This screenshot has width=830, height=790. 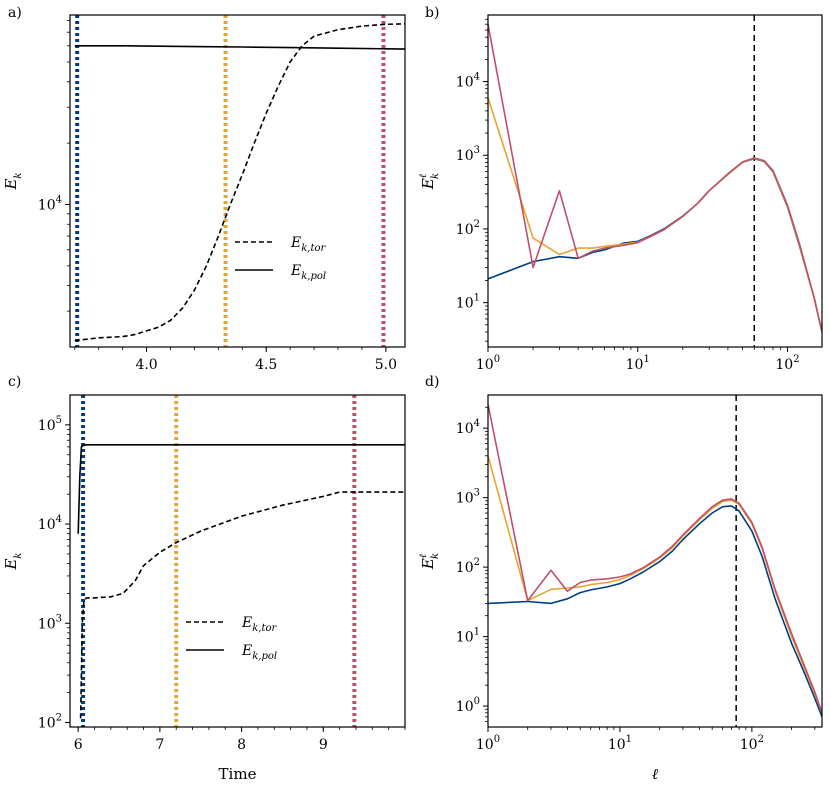 What do you see at coordinates (146, 365) in the screenshot?
I see `x-tick-label: 4.0` at bounding box center [146, 365].